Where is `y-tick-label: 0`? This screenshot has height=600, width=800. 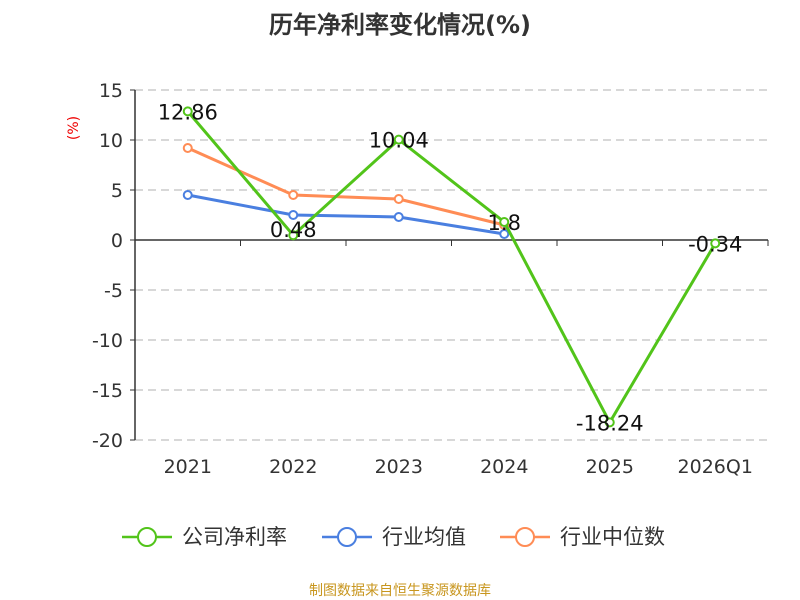 y-tick-label: 0 is located at coordinates (117, 241).